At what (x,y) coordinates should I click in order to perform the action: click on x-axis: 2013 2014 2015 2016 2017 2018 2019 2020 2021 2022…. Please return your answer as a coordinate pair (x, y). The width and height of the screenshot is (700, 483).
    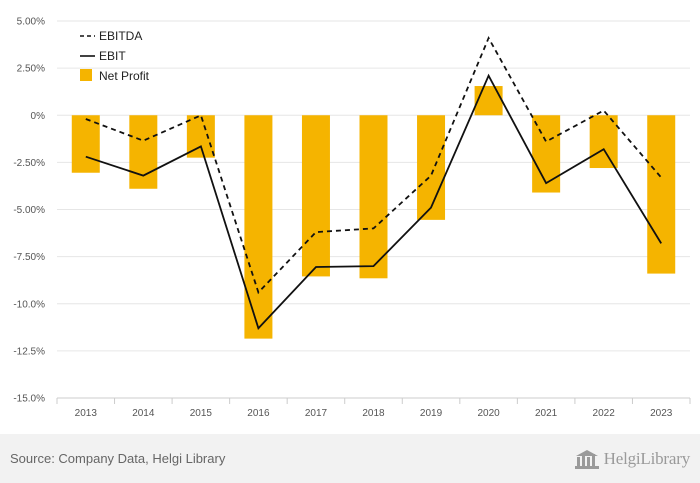
    Looking at the image, I should click on (373, 408).